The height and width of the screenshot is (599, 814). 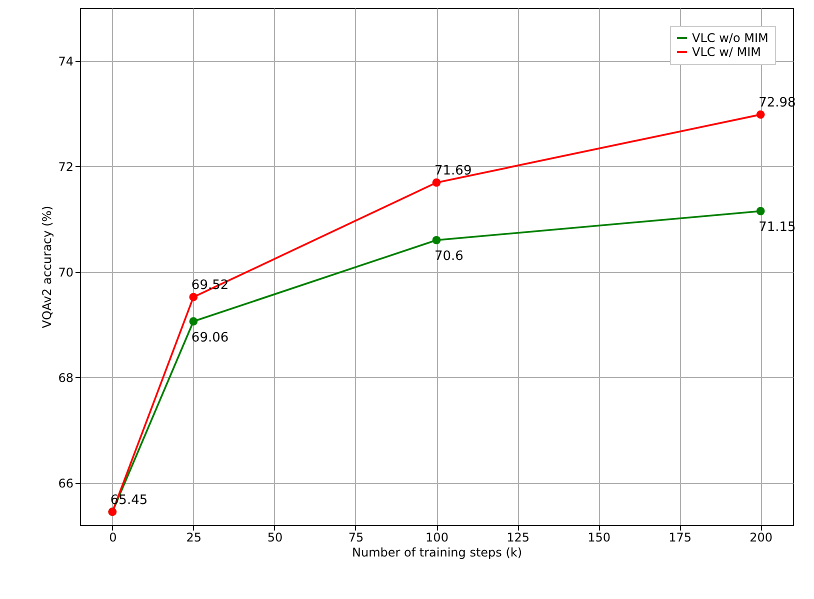 What do you see at coordinates (275, 537) in the screenshot?
I see `x-tick-label: 50` at bounding box center [275, 537].